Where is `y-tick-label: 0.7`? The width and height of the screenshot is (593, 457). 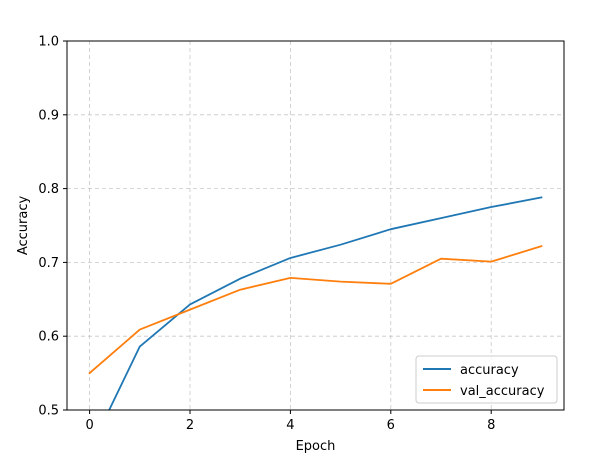 y-tick-label: 0.7 is located at coordinates (48, 263).